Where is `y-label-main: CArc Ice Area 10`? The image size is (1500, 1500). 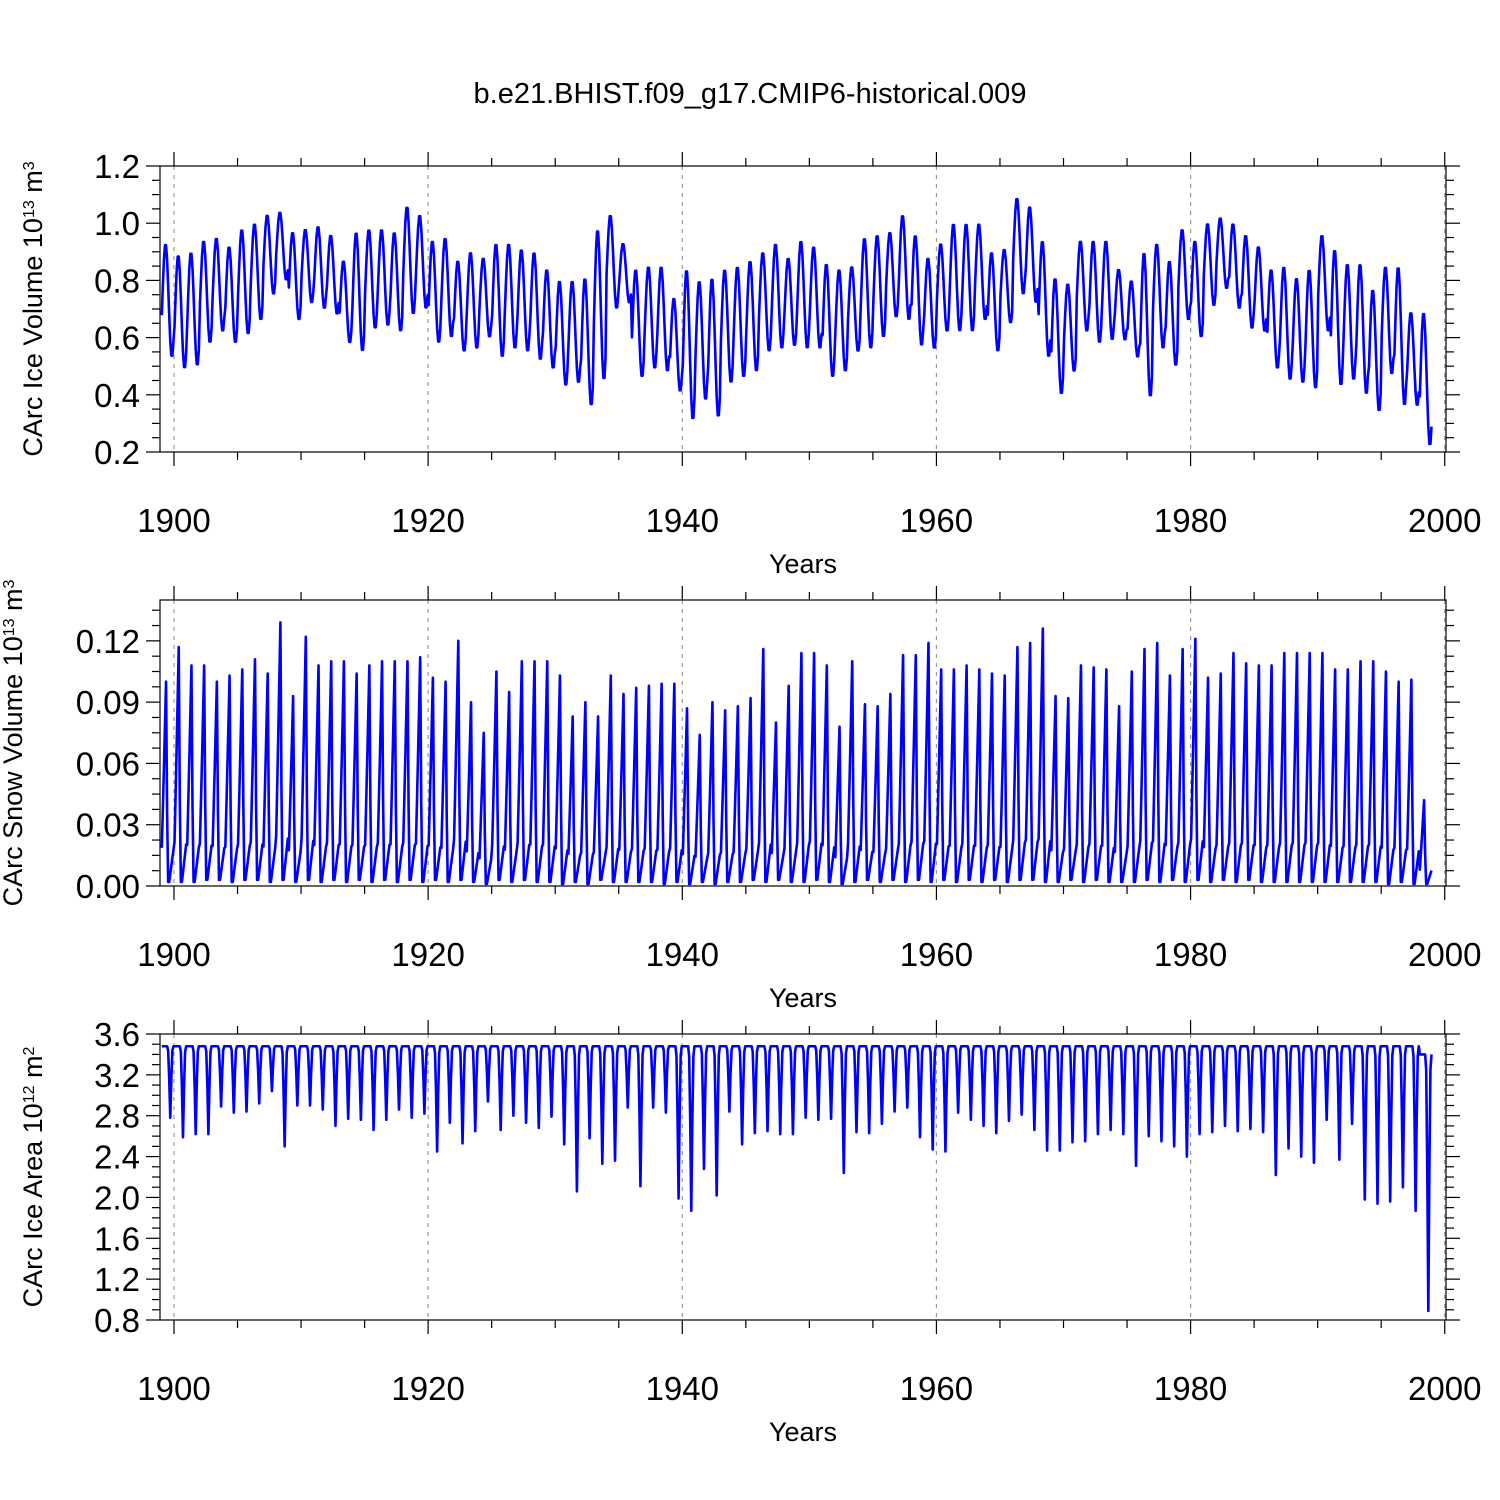 y-label-main: CArc Ice Area 10 is located at coordinates (33, 1205).